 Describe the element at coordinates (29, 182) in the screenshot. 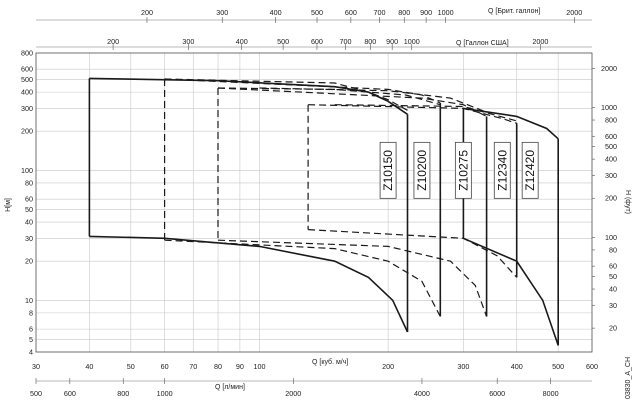

I see `y-tick-label: 80` at that location.